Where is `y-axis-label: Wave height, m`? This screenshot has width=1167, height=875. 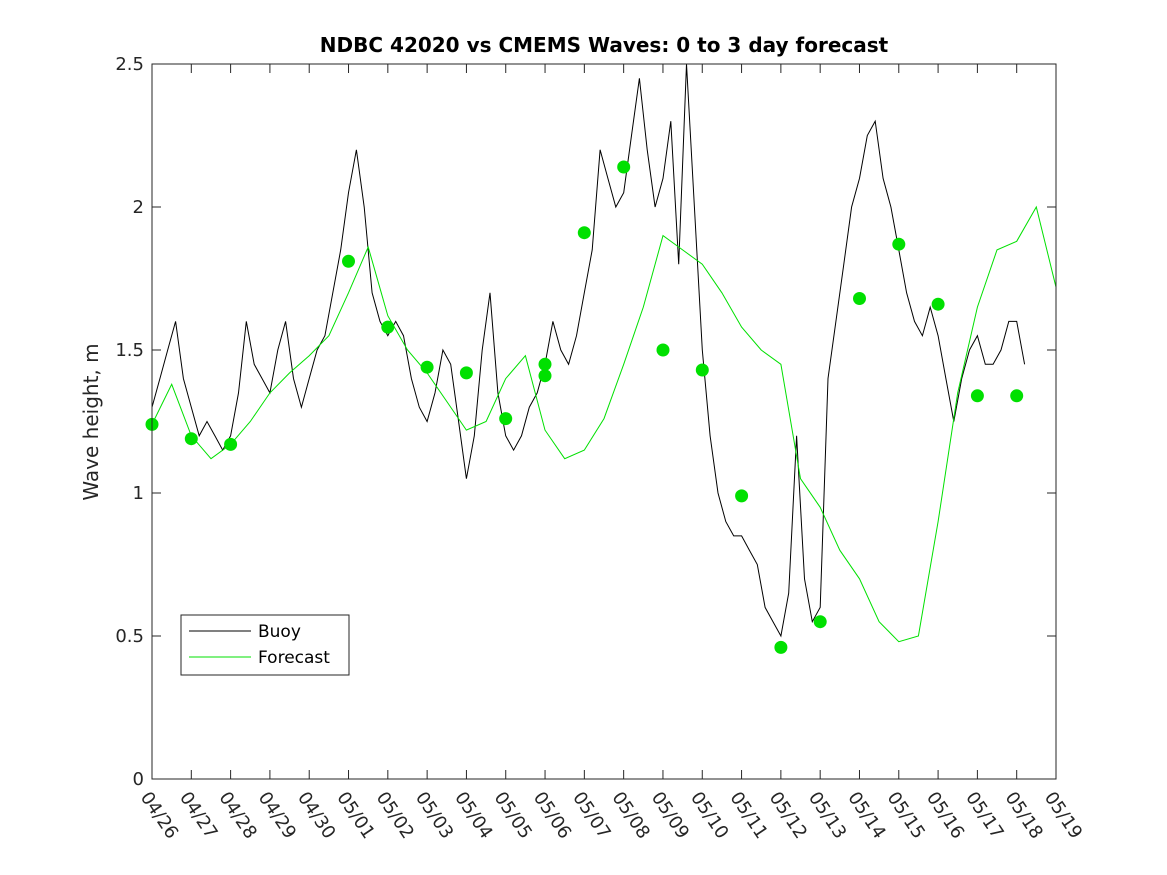 y-axis-label: Wave height, m is located at coordinates (91, 421).